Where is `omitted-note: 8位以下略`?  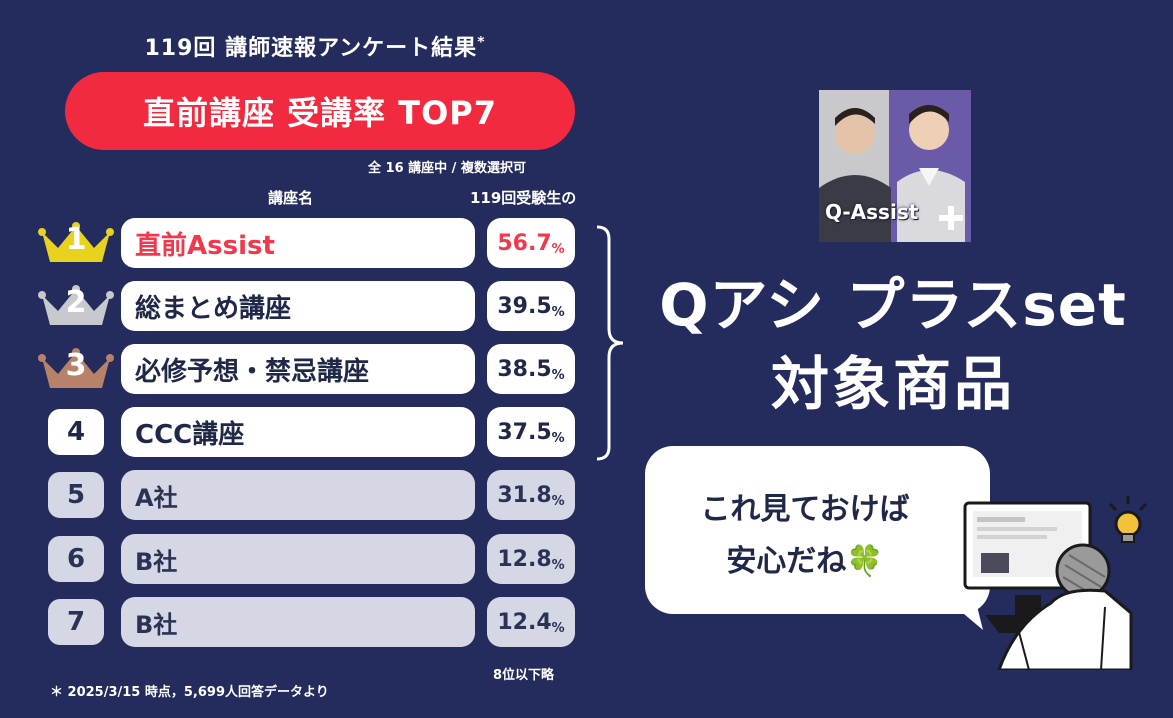 omitted-note: 8位以下略 is located at coordinates (524, 675).